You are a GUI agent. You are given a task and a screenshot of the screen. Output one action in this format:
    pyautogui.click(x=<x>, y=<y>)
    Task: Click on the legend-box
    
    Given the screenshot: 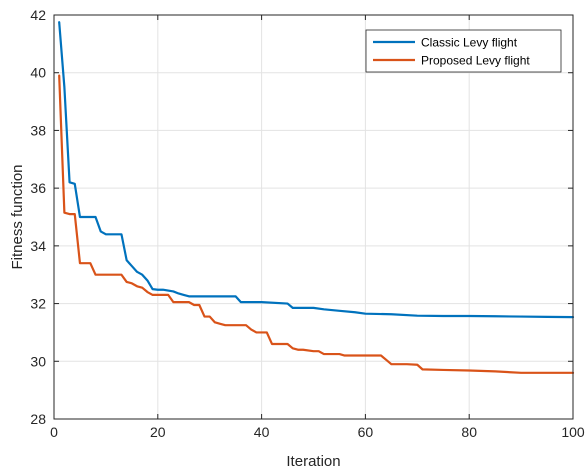 What is the action you would take?
    pyautogui.click(x=463, y=51)
    